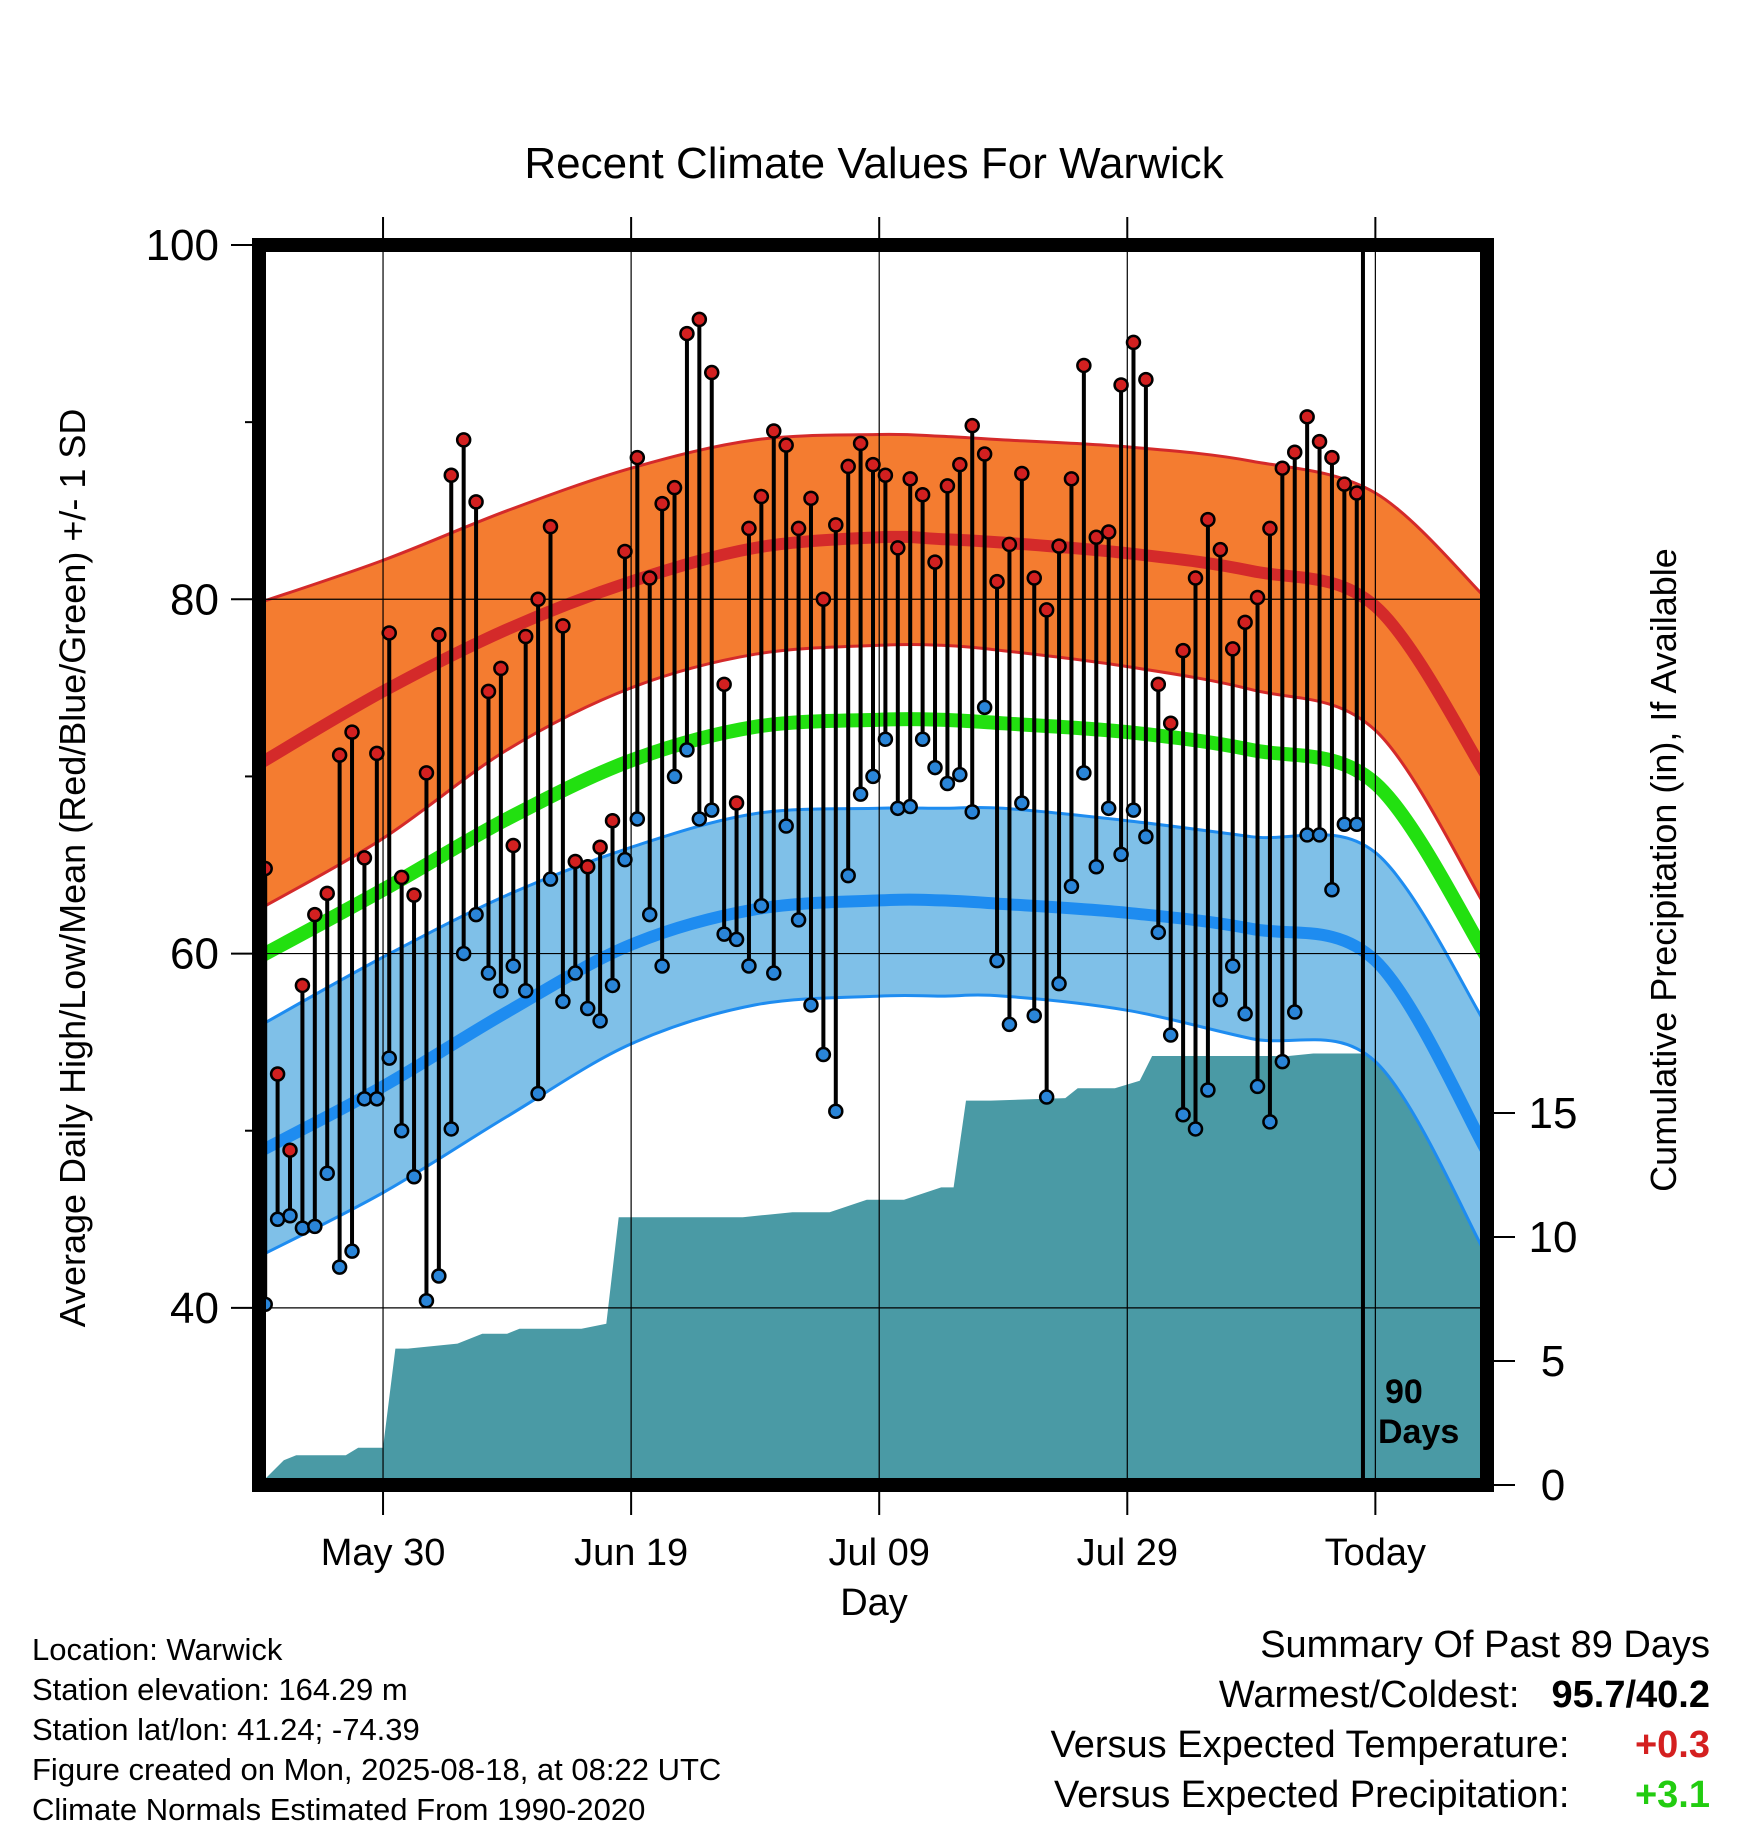 The height and width of the screenshot is (1830, 1748). What do you see at coordinates (194, 599) in the screenshot?
I see `y-left-tick-label: 80` at bounding box center [194, 599].